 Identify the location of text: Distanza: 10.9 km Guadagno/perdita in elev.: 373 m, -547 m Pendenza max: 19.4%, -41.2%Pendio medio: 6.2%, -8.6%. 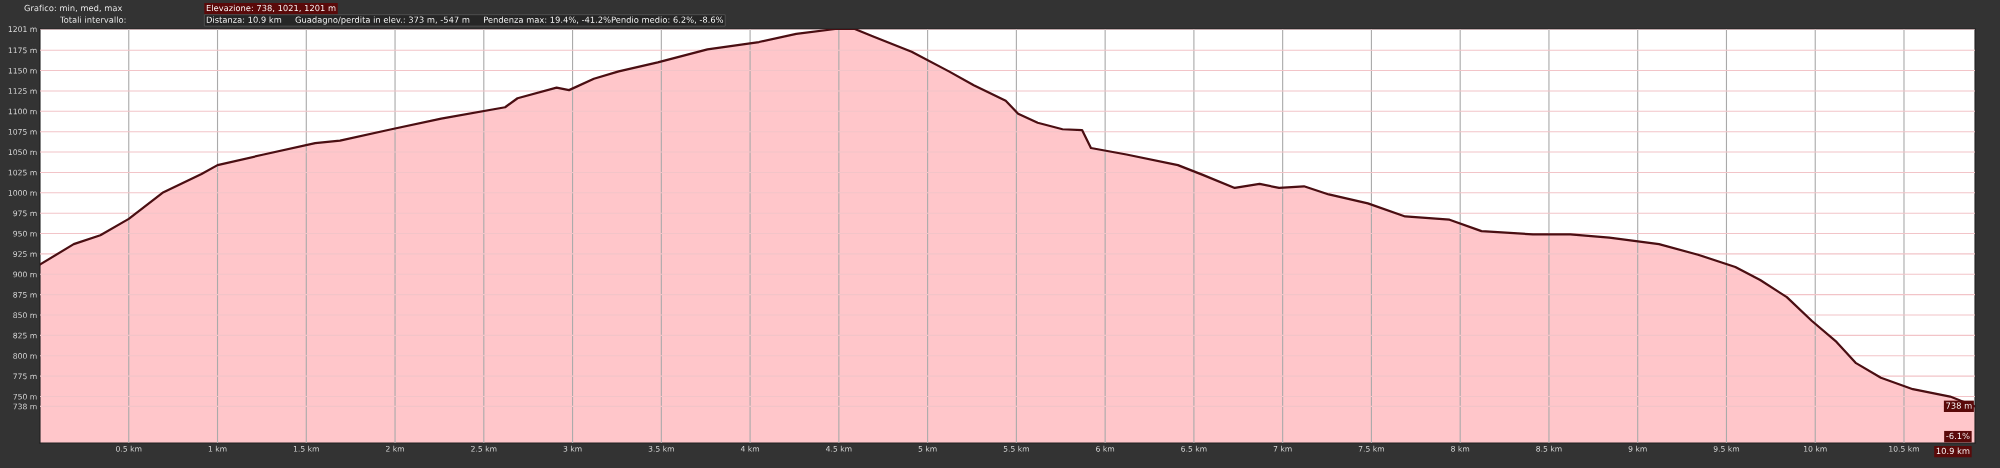
(465, 20).